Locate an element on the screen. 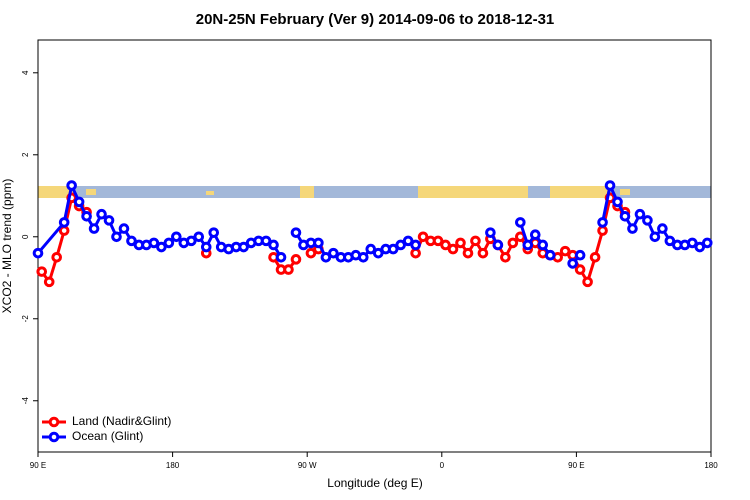 This screenshot has height=500, width=750. legend-label: Land (Nadir&Glint) is located at coordinates (121, 421).